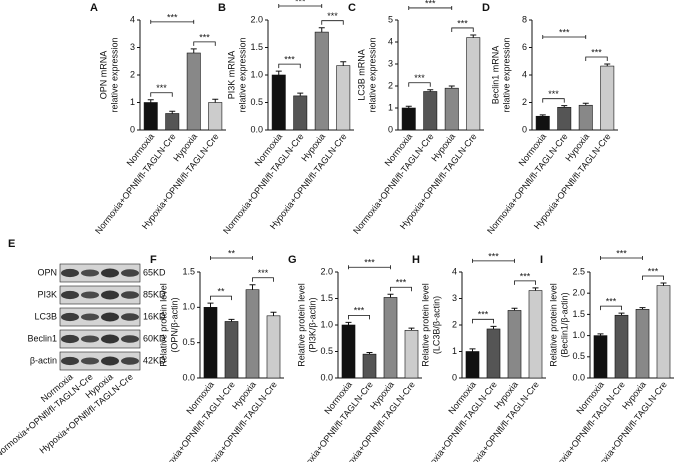 The image size is (685, 462). What do you see at coordinates (94, 8) in the screenshot?
I see `panel-label: A` at bounding box center [94, 8].